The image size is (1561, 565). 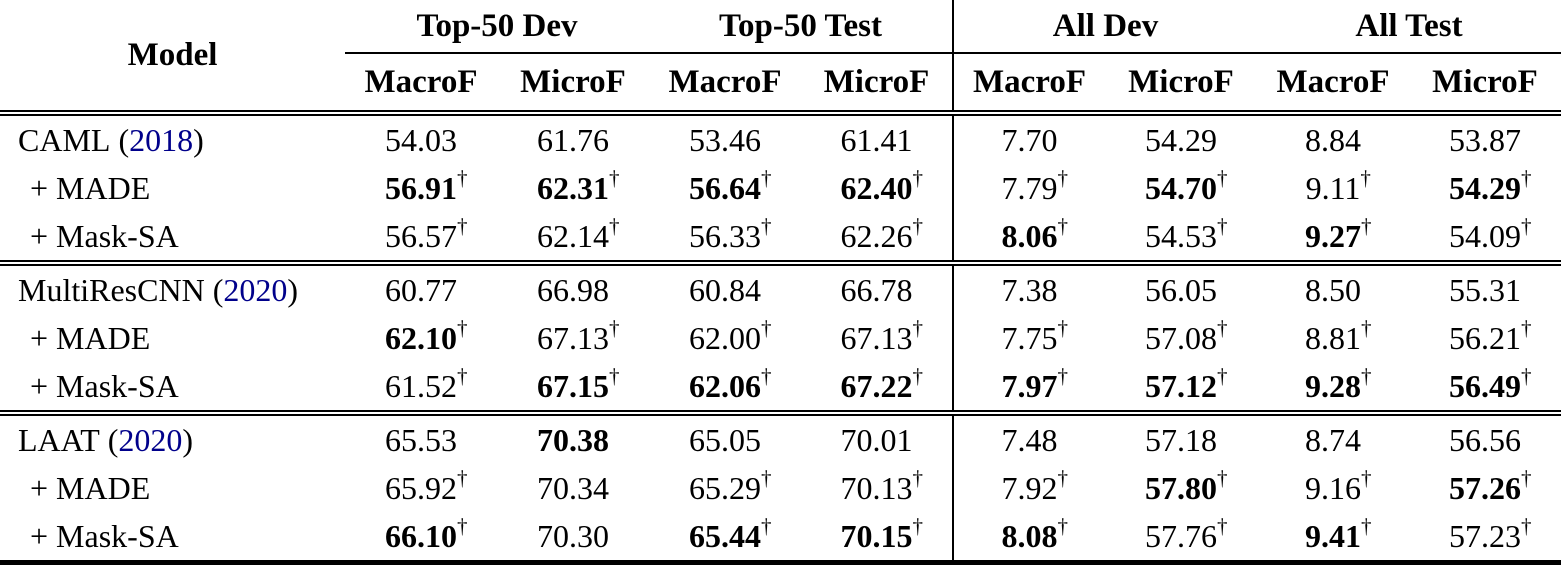 What do you see at coordinates (1485, 289) in the screenshot?
I see `metric-value: 55.31` at bounding box center [1485, 289].